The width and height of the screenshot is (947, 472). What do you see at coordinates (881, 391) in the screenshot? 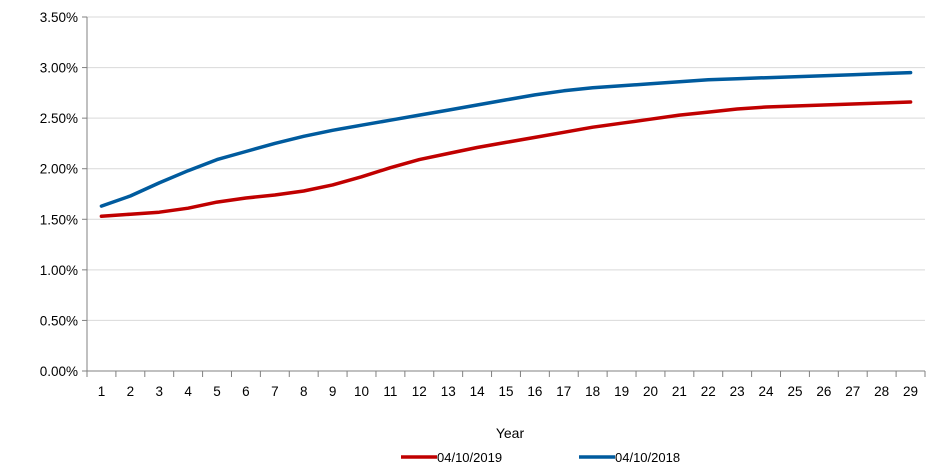
I see `x-tick-label: 28` at bounding box center [881, 391].